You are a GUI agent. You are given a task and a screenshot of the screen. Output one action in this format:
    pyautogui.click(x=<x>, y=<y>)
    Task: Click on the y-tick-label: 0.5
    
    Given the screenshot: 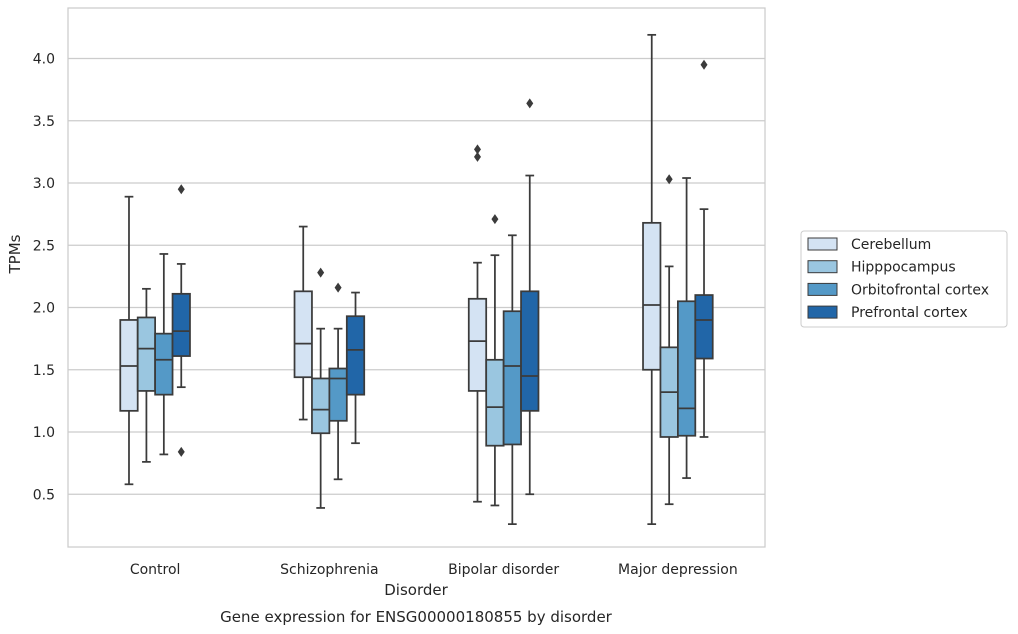 What is the action you would take?
    pyautogui.click(x=44, y=495)
    